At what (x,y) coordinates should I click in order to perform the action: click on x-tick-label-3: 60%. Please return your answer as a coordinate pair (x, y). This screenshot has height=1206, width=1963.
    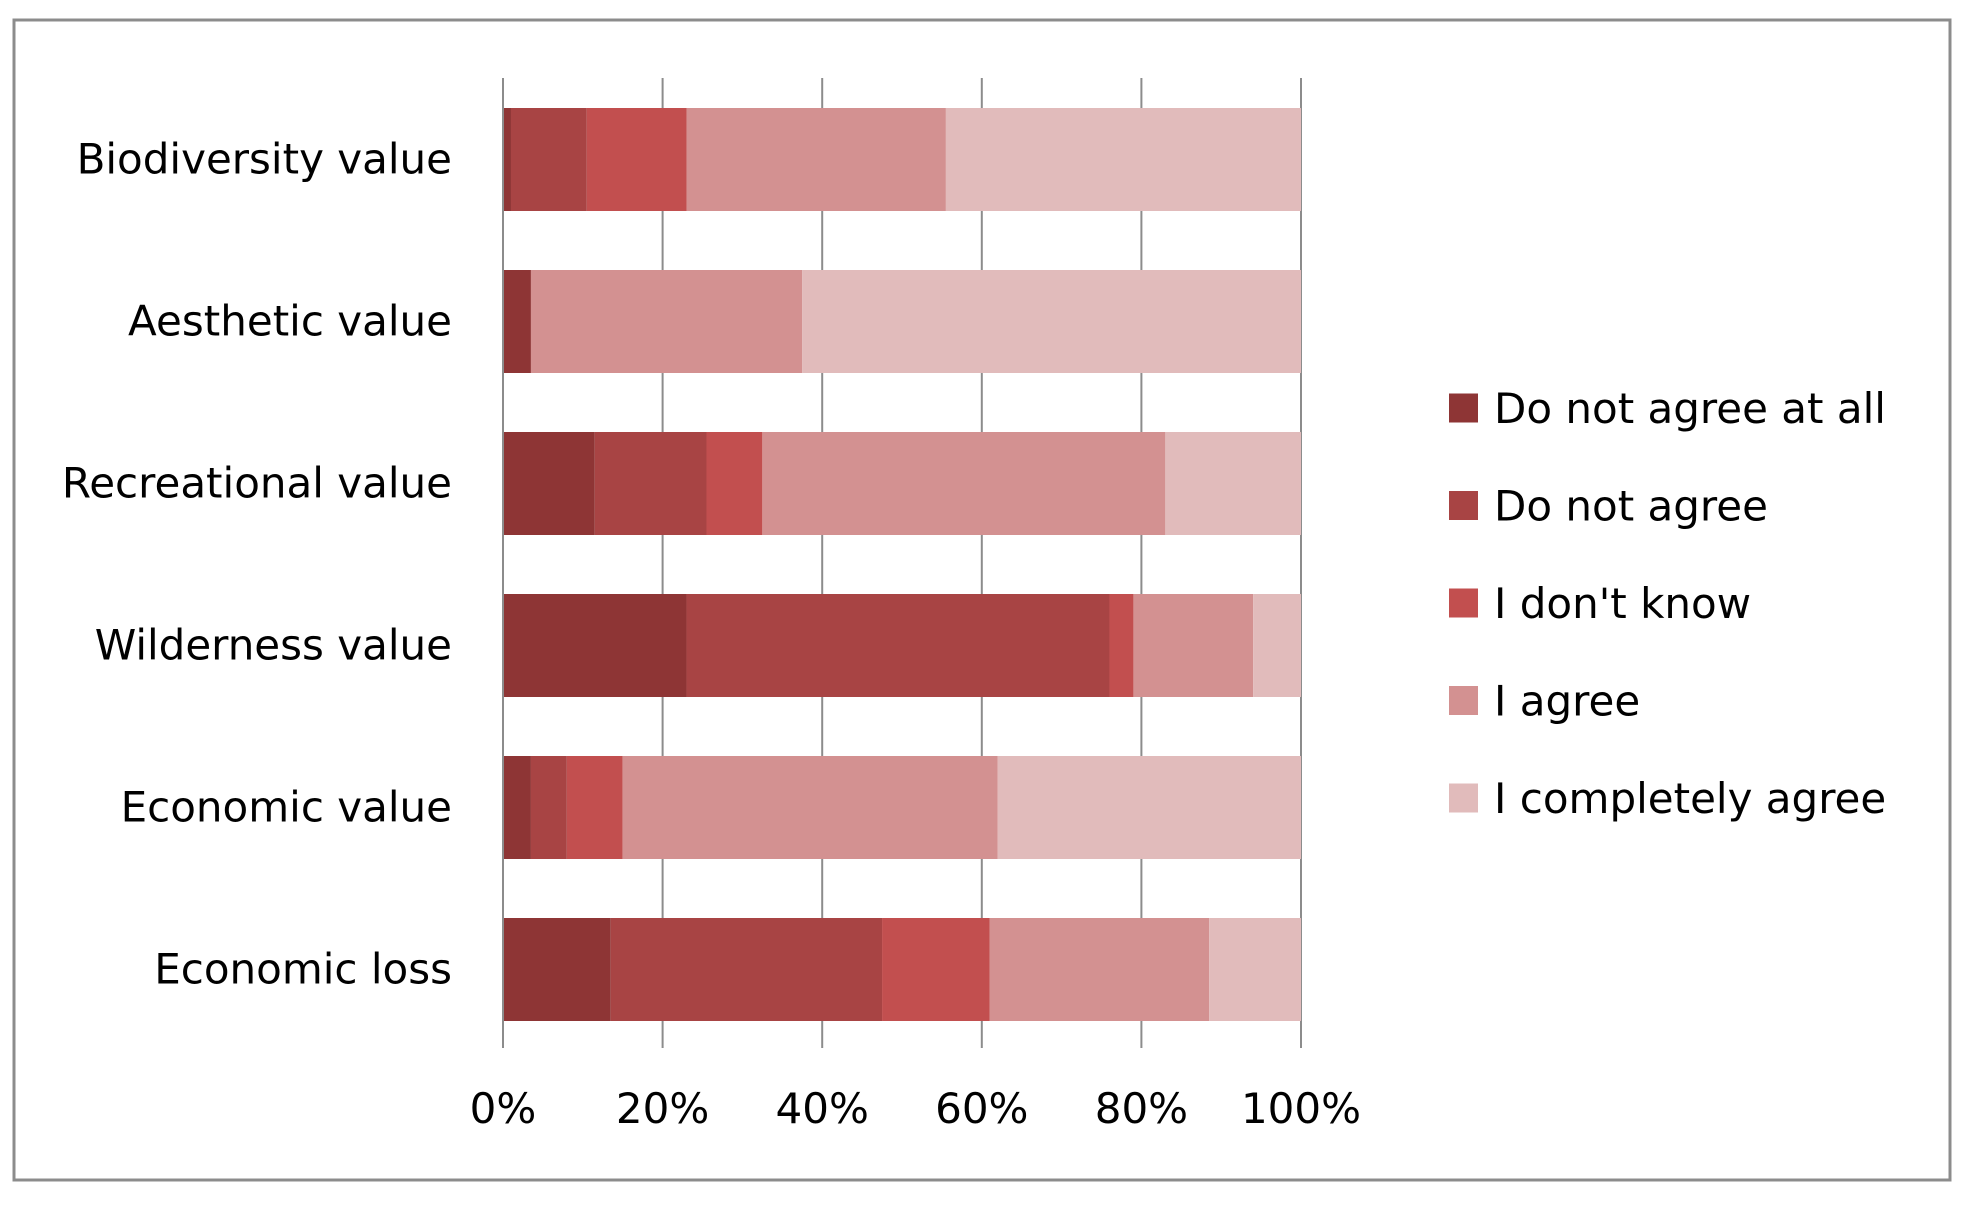
    Looking at the image, I should click on (981, 1108).